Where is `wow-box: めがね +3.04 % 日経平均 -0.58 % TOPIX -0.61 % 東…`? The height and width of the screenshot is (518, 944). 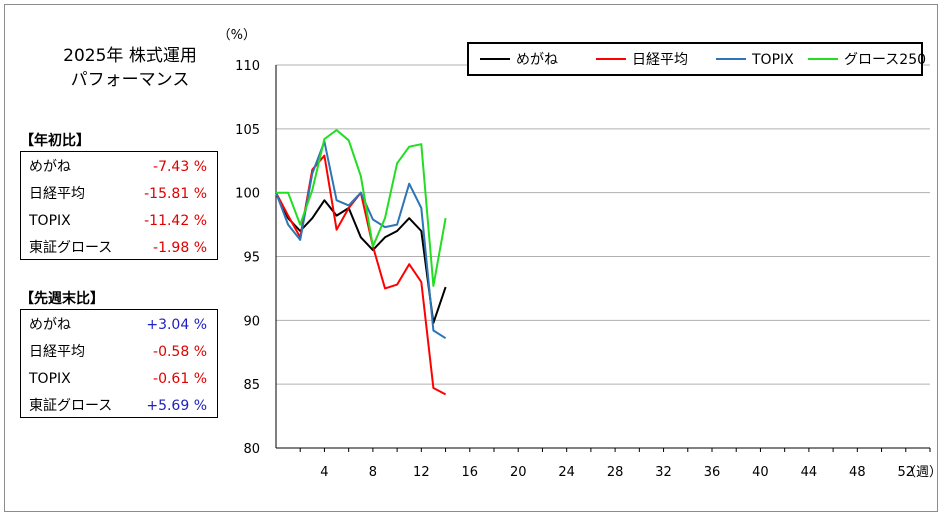 wow-box: めがね +3.04 % 日経平均 -0.58 % TOPIX -0.61 % 東… is located at coordinates (119, 363).